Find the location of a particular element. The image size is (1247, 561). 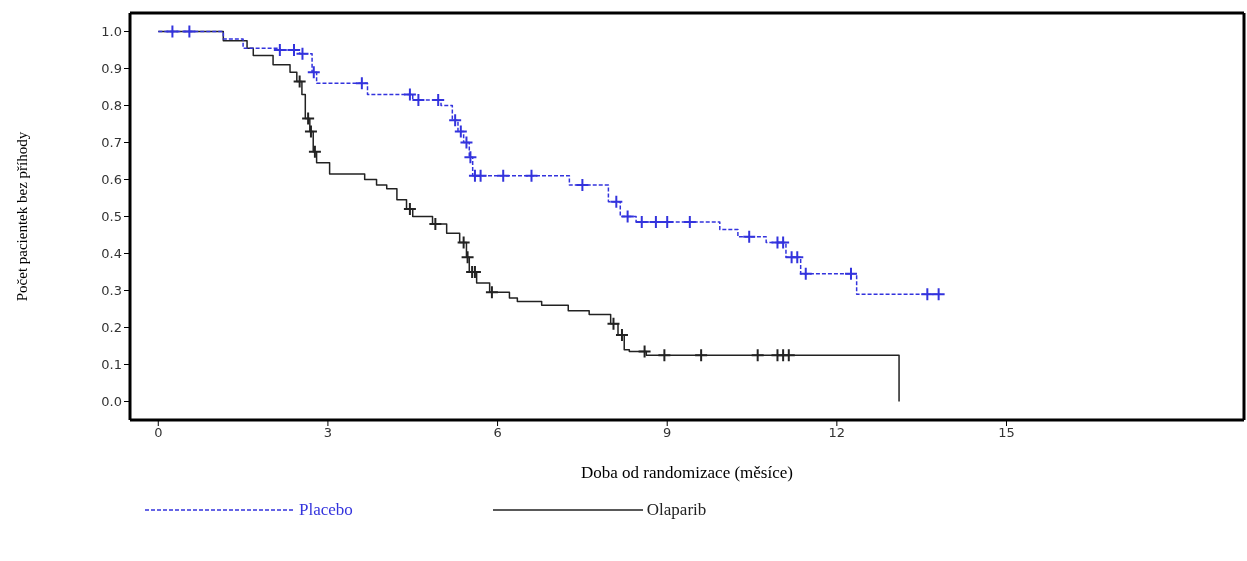

x-tick-label: 15 is located at coordinates (1006, 433).